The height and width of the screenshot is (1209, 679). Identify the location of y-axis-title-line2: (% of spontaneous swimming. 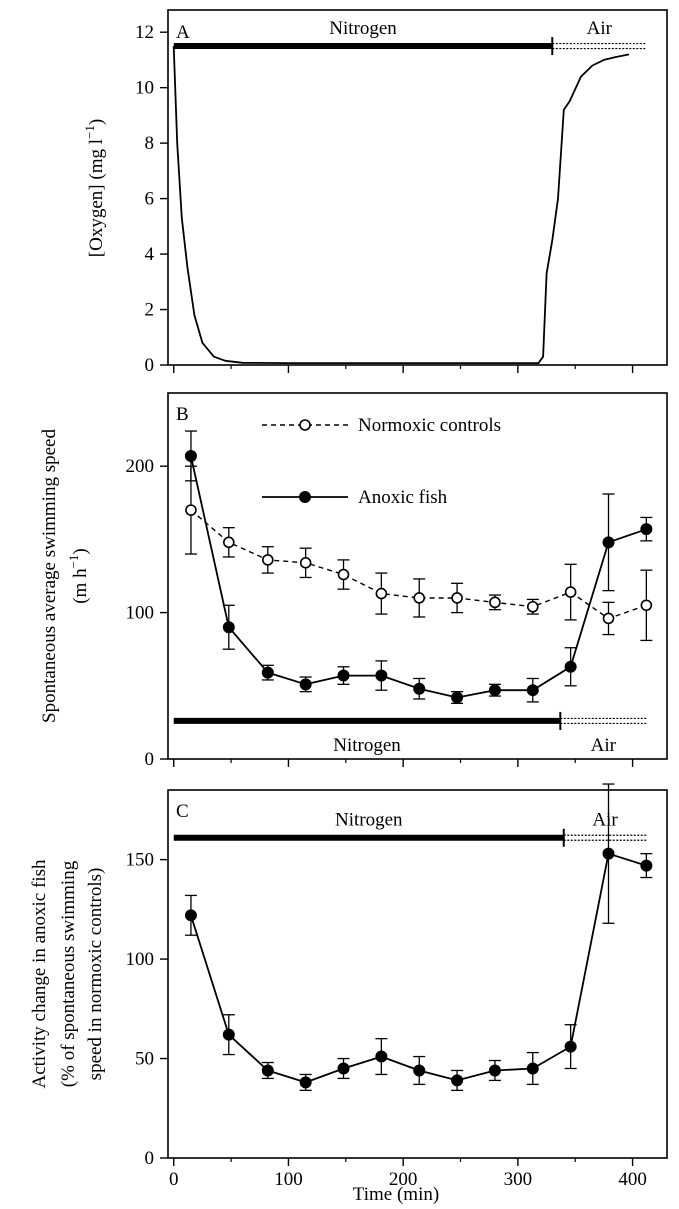
(68, 973).